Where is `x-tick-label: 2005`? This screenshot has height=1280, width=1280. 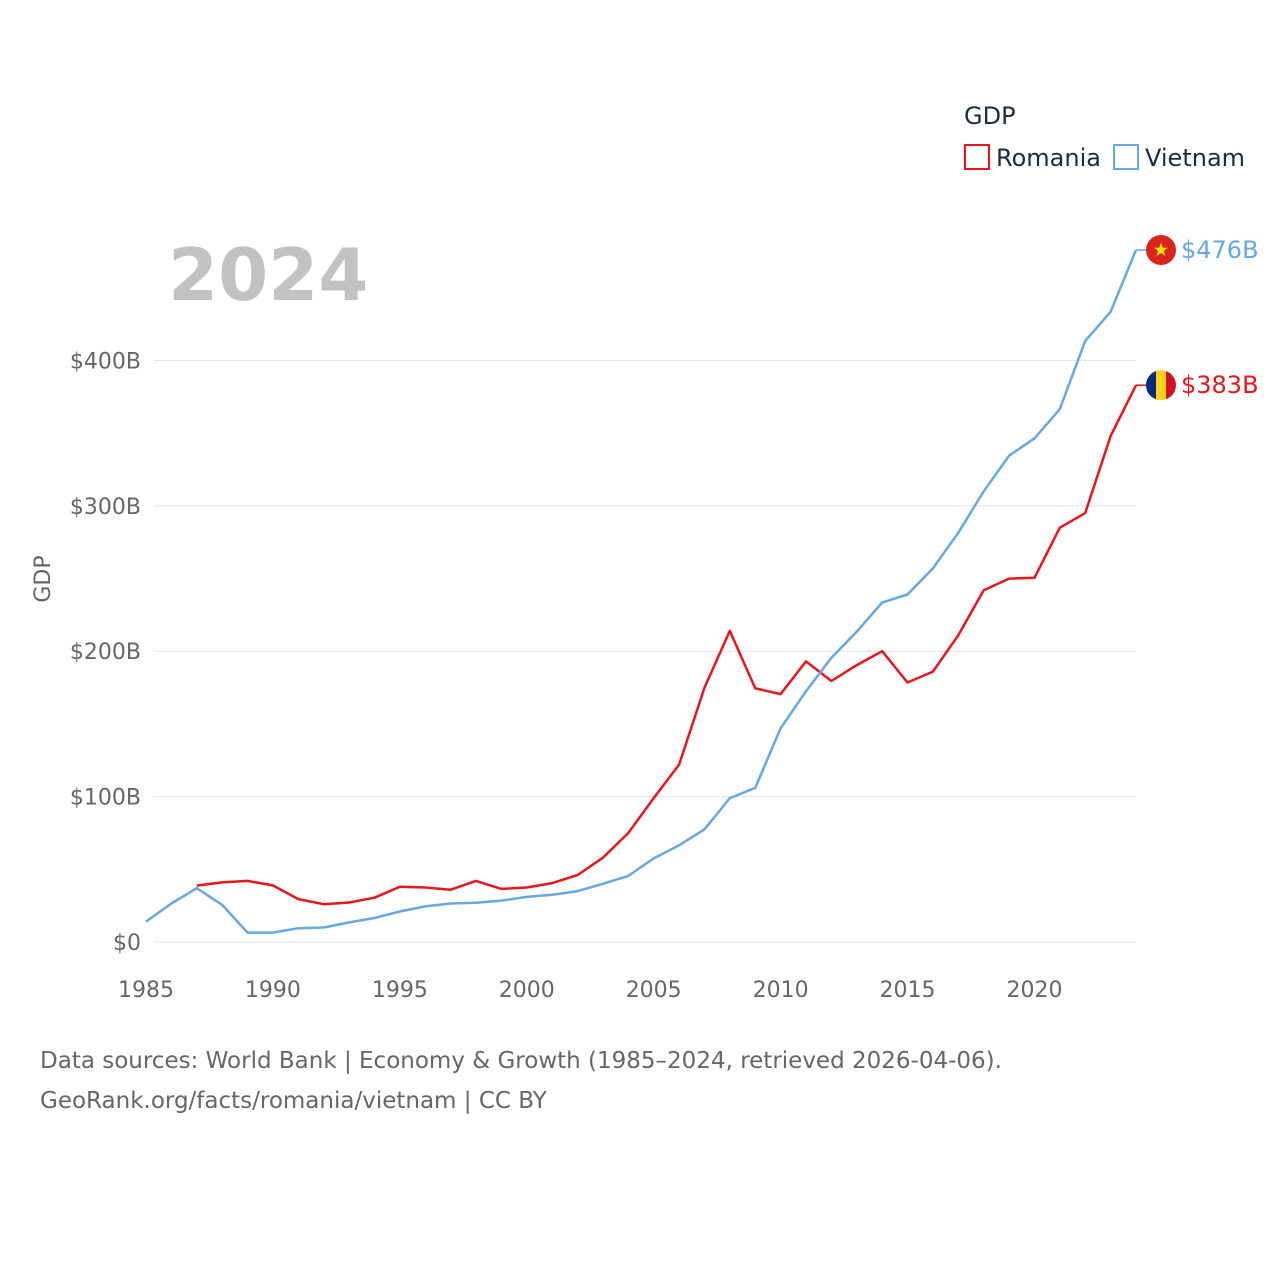
x-tick-label: 2005 is located at coordinates (654, 990).